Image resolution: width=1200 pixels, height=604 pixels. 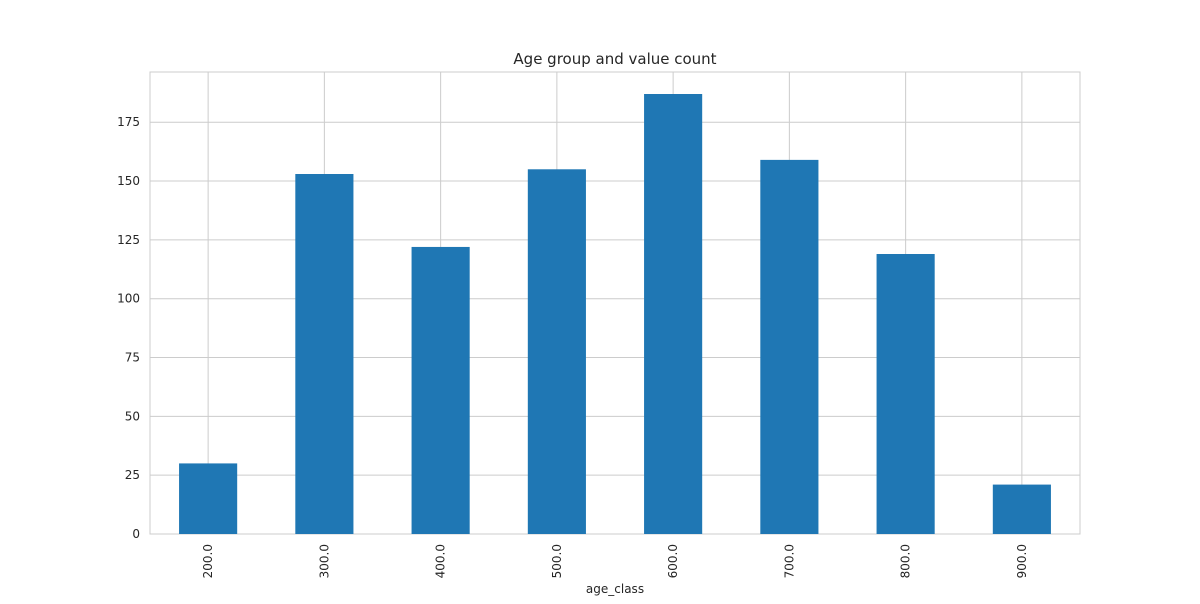 What do you see at coordinates (136, 534) in the screenshot?
I see `y-tick-label: 0` at bounding box center [136, 534].